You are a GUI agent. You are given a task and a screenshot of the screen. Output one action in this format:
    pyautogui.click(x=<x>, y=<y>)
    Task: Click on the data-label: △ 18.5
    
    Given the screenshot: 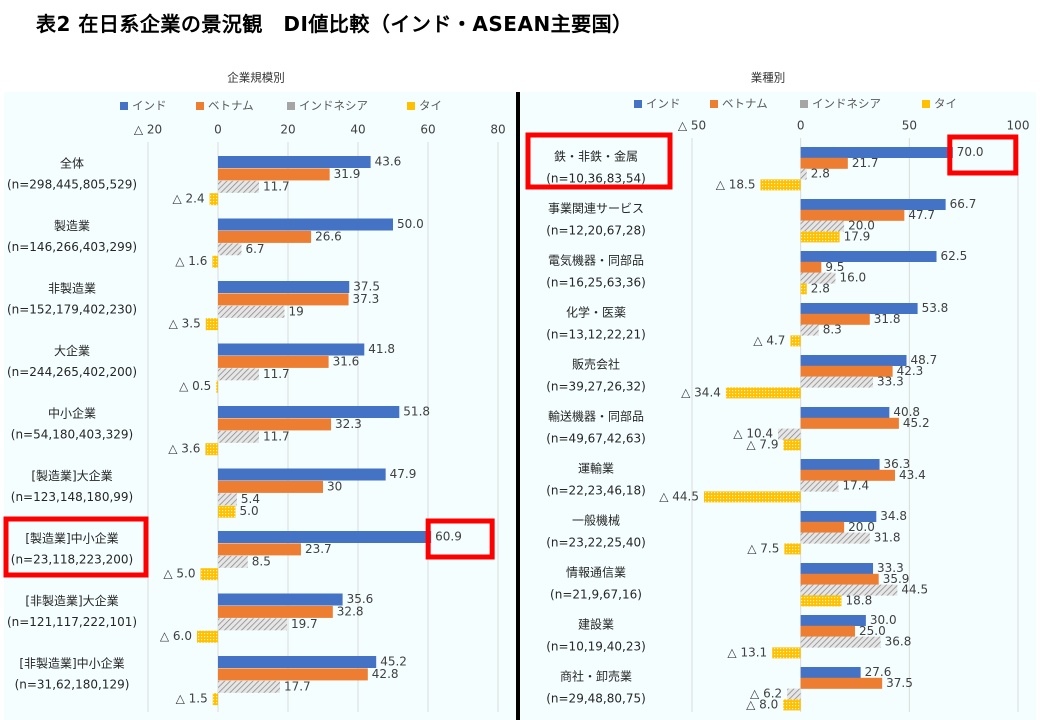 What is the action you would take?
    pyautogui.click(x=736, y=184)
    